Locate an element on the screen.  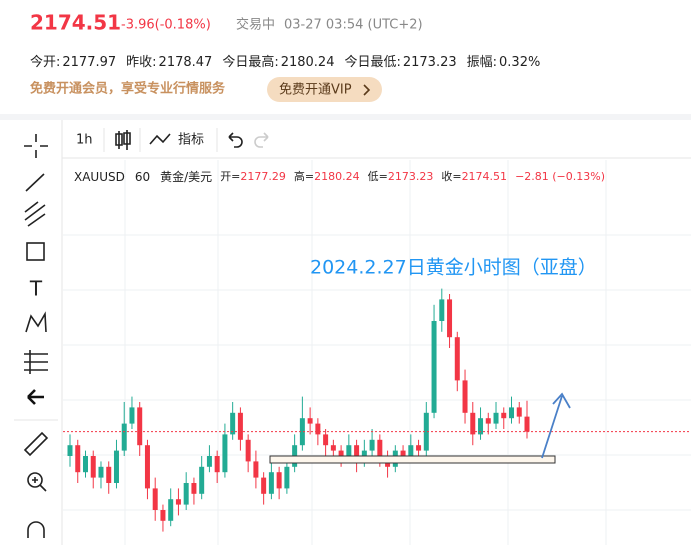
status: 交易中 is located at coordinates (255, 25).